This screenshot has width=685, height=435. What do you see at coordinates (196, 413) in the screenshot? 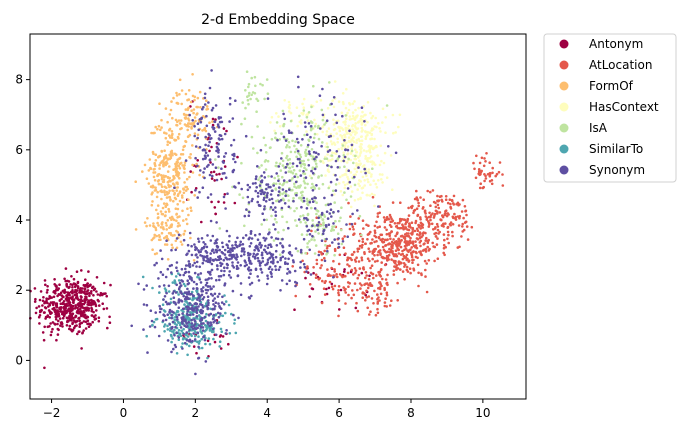
I see `x-tick-label: 2` at bounding box center [196, 413].